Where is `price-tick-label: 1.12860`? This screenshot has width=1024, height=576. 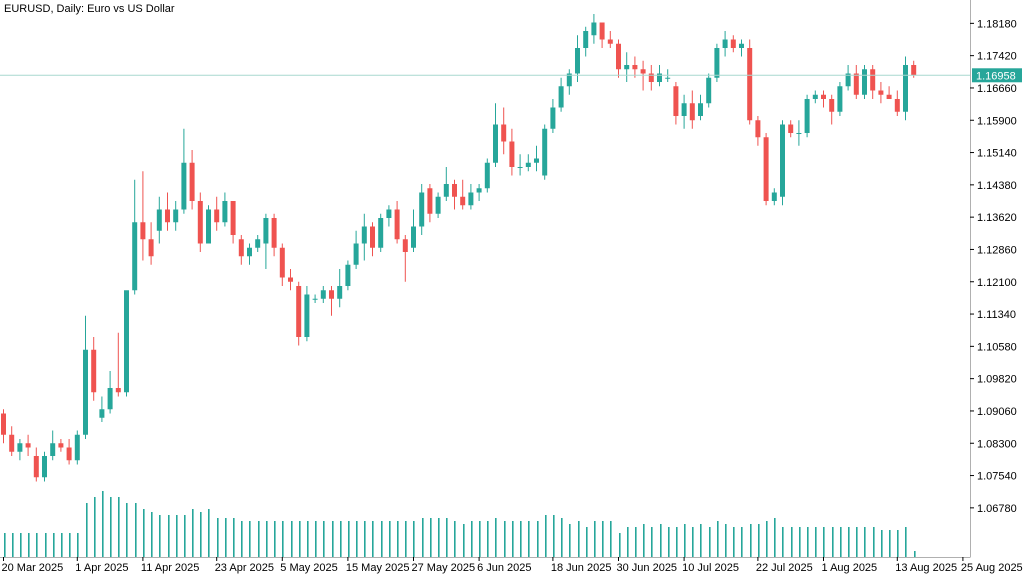 price-tick-label: 1.12860 is located at coordinates (997, 250).